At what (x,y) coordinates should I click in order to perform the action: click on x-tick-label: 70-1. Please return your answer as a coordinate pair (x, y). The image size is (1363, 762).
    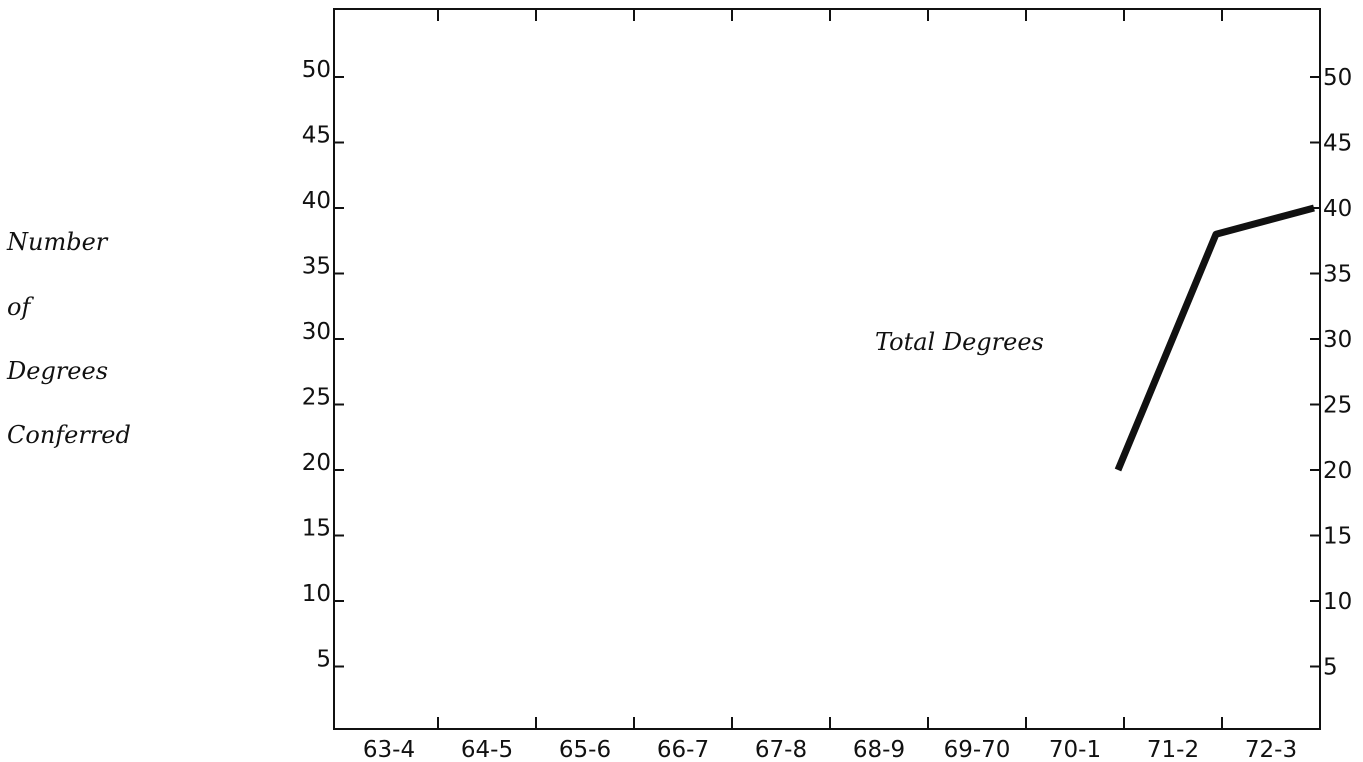
    Looking at the image, I should click on (1075, 749).